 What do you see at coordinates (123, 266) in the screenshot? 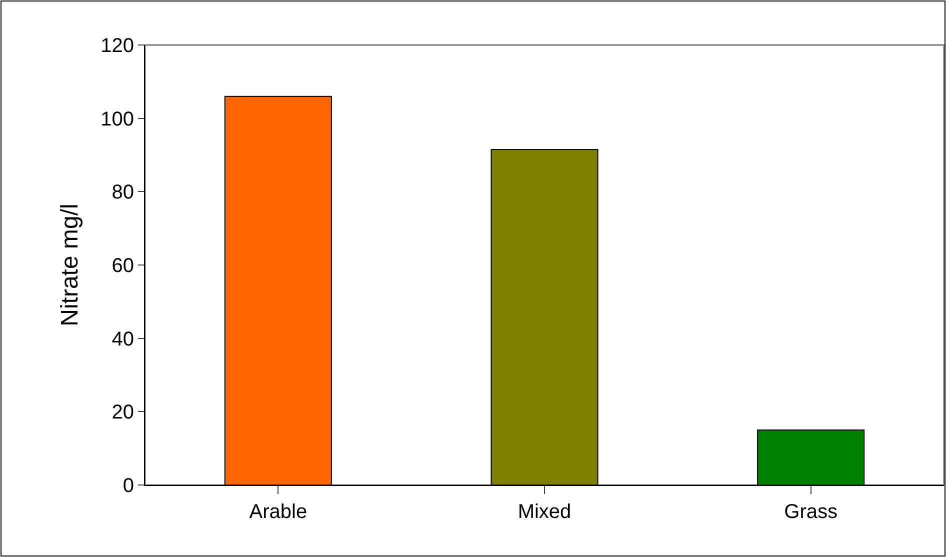
I see `y-tick-label: 60` at bounding box center [123, 266].